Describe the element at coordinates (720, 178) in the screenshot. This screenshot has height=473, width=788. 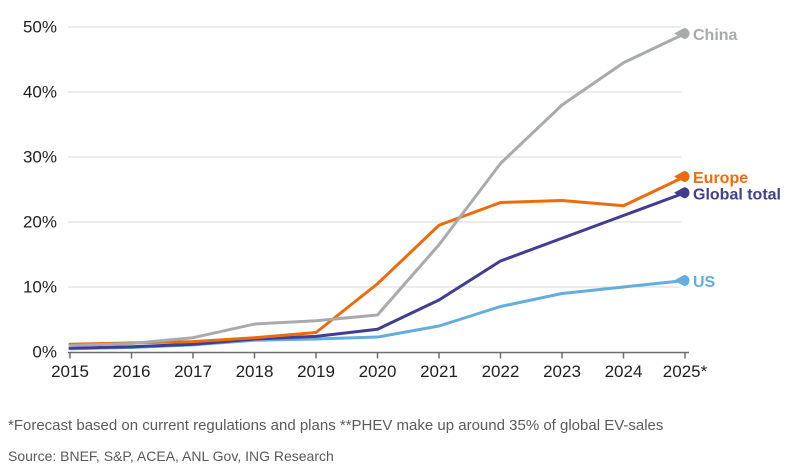
I see `series-label-europe: Europe` at that location.